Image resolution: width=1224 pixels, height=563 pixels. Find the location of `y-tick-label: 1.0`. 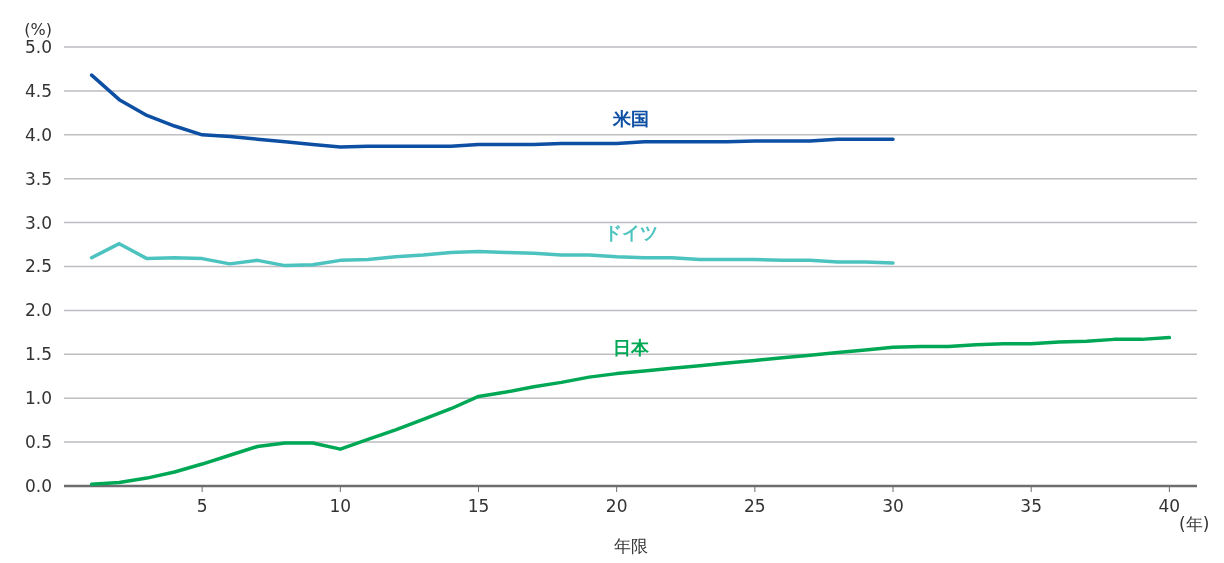

y-tick-label: 1.0 is located at coordinates (38, 398).